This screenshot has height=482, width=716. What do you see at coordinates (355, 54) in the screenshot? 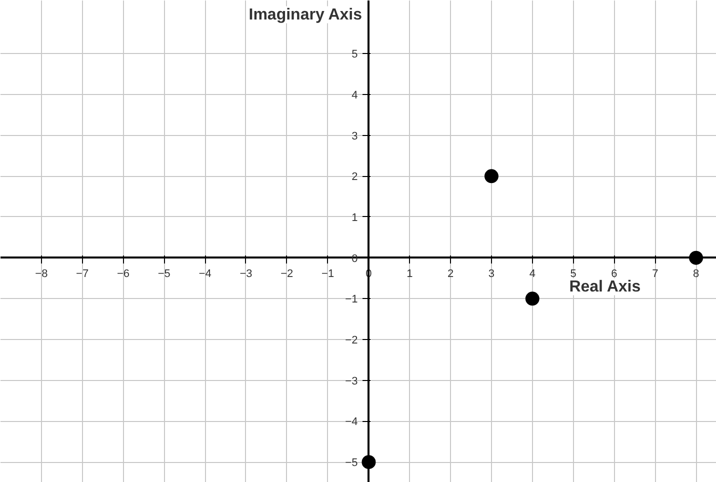
I see `y-tick-label: 5` at bounding box center [355, 54].